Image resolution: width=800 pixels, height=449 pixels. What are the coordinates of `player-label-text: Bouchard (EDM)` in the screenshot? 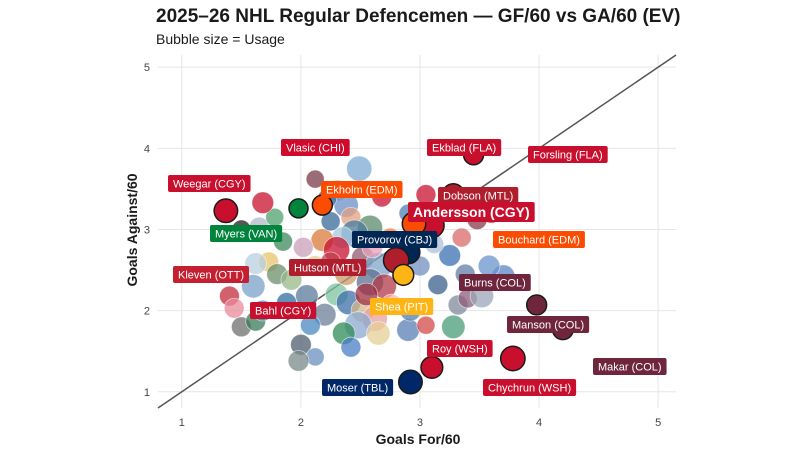 It's located at (539, 241).